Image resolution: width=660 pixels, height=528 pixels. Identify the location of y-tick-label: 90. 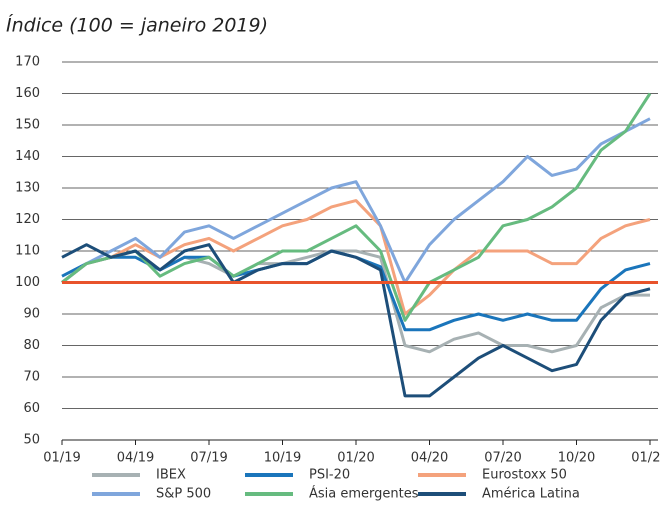
(31, 314).